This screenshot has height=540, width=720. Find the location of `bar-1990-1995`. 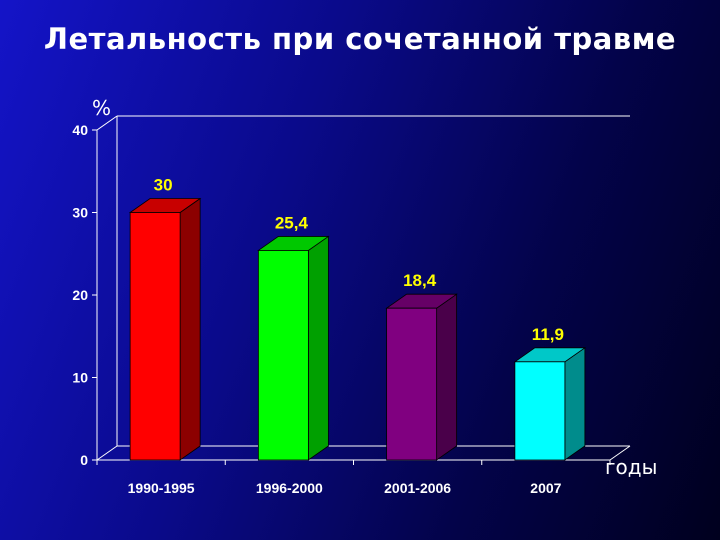

bar-1990-1995 is located at coordinates (165, 329).